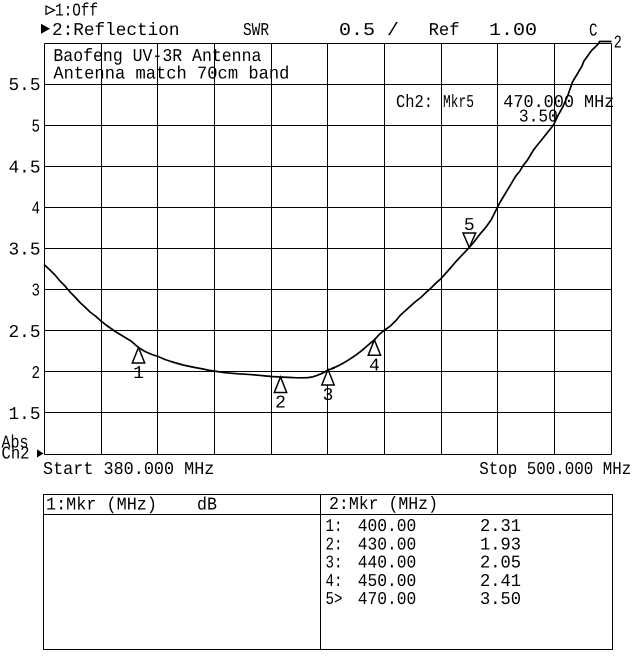  What do you see at coordinates (25, 415) in the screenshot?
I see `svg-text: 1.5` at bounding box center [25, 415].